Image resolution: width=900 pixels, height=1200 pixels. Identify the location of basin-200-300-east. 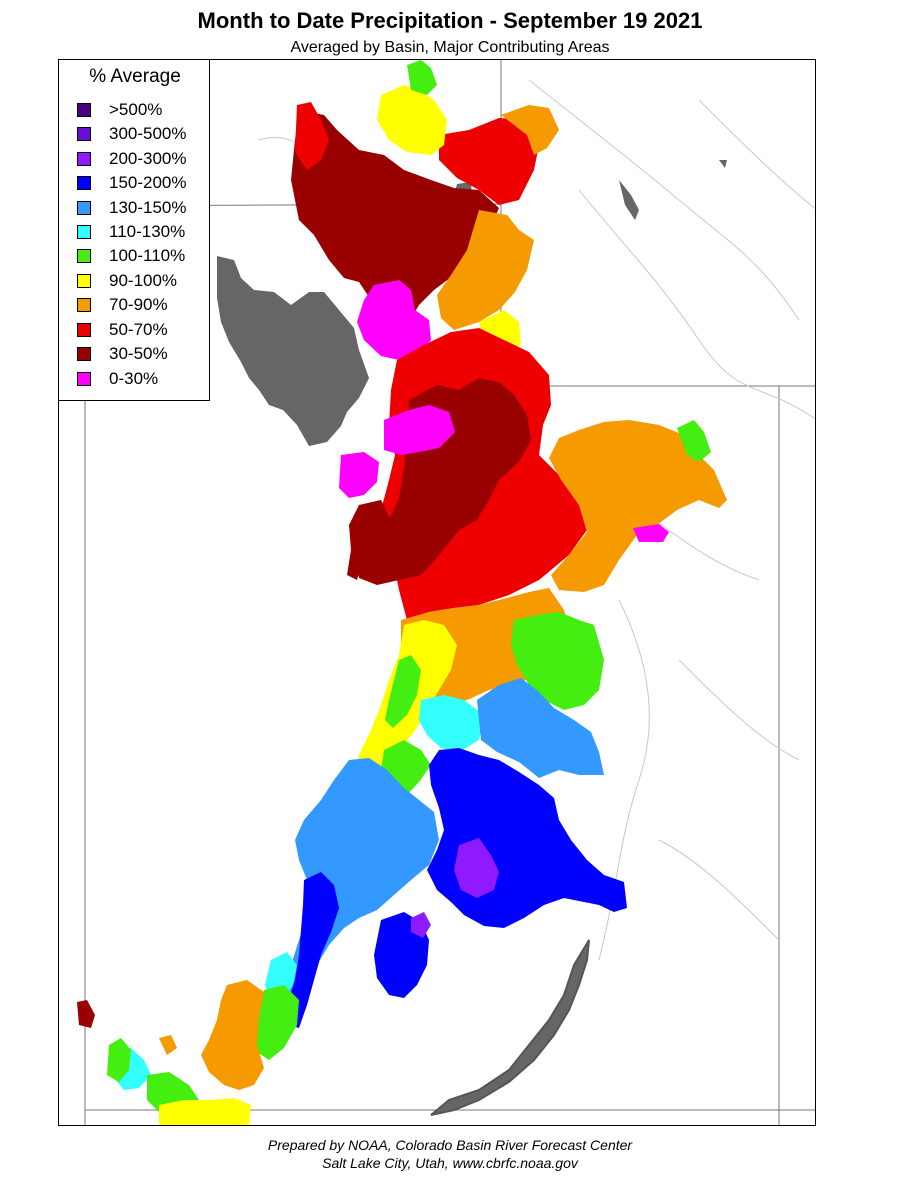
(476, 868).